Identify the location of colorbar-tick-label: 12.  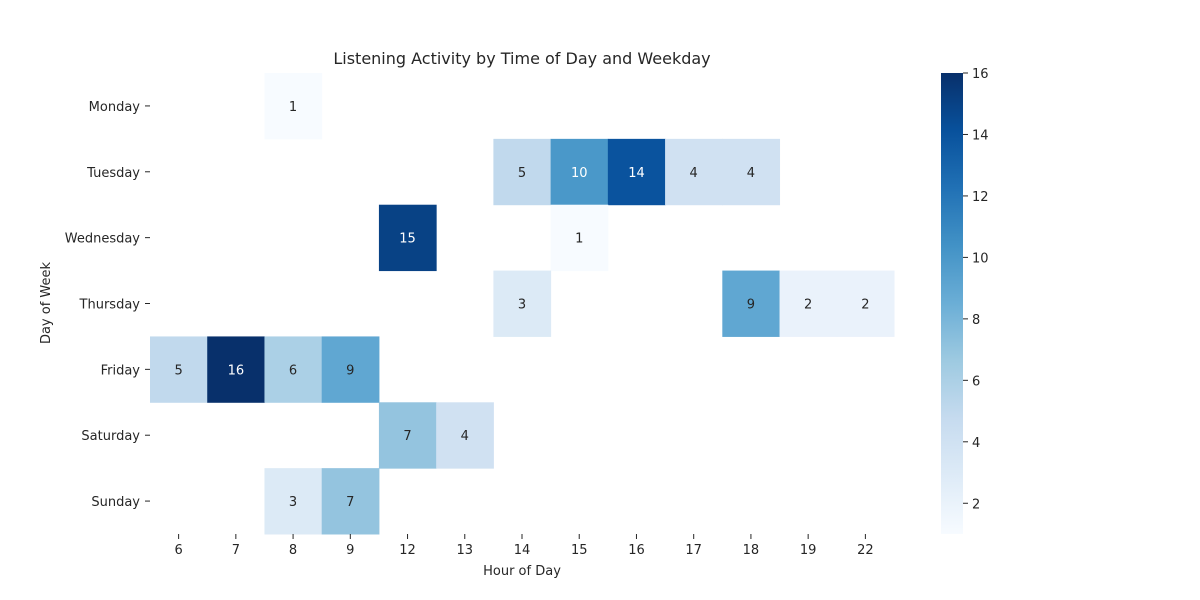
(980, 197).